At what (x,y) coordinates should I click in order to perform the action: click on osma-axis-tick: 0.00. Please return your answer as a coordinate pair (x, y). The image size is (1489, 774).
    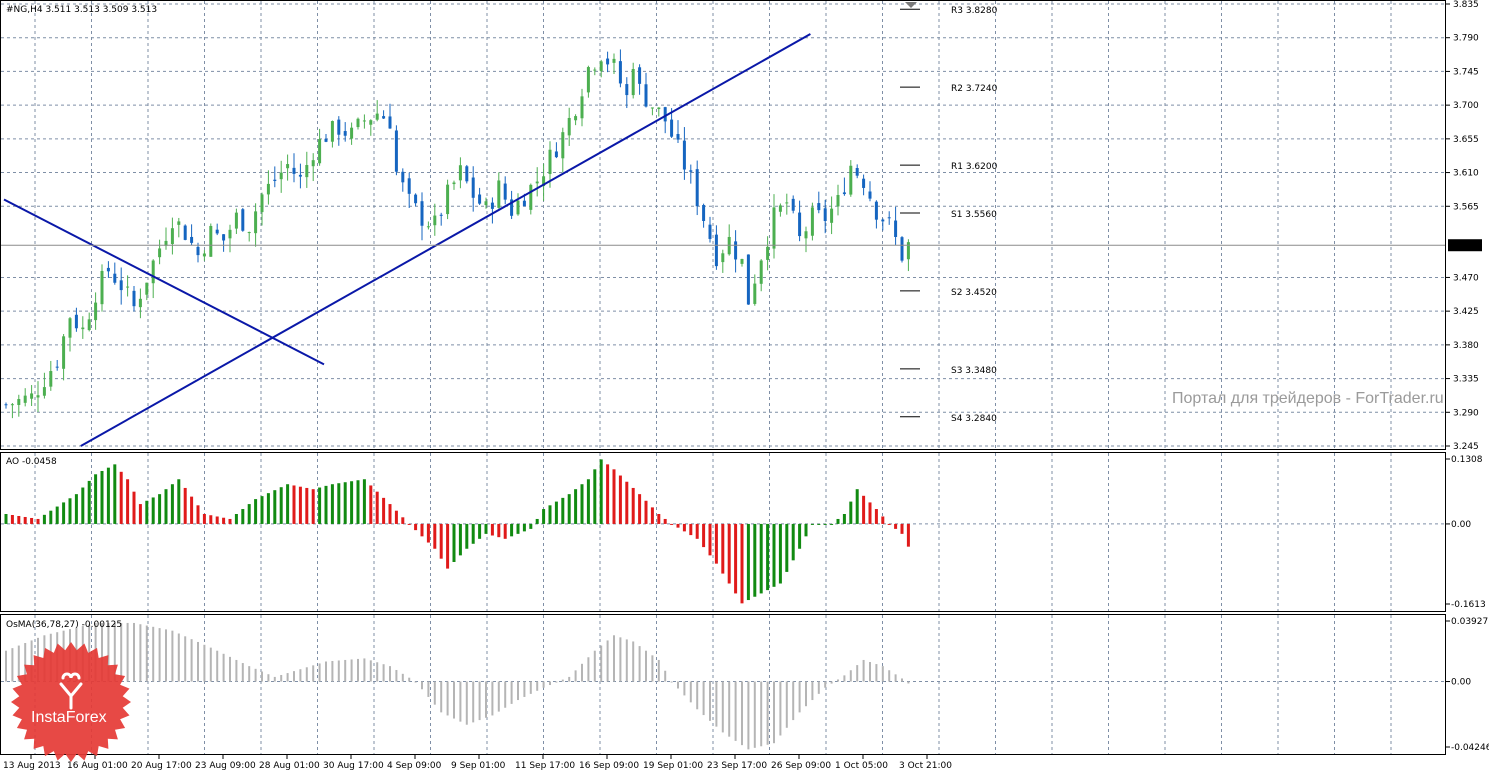
    Looking at the image, I should click on (1461, 683).